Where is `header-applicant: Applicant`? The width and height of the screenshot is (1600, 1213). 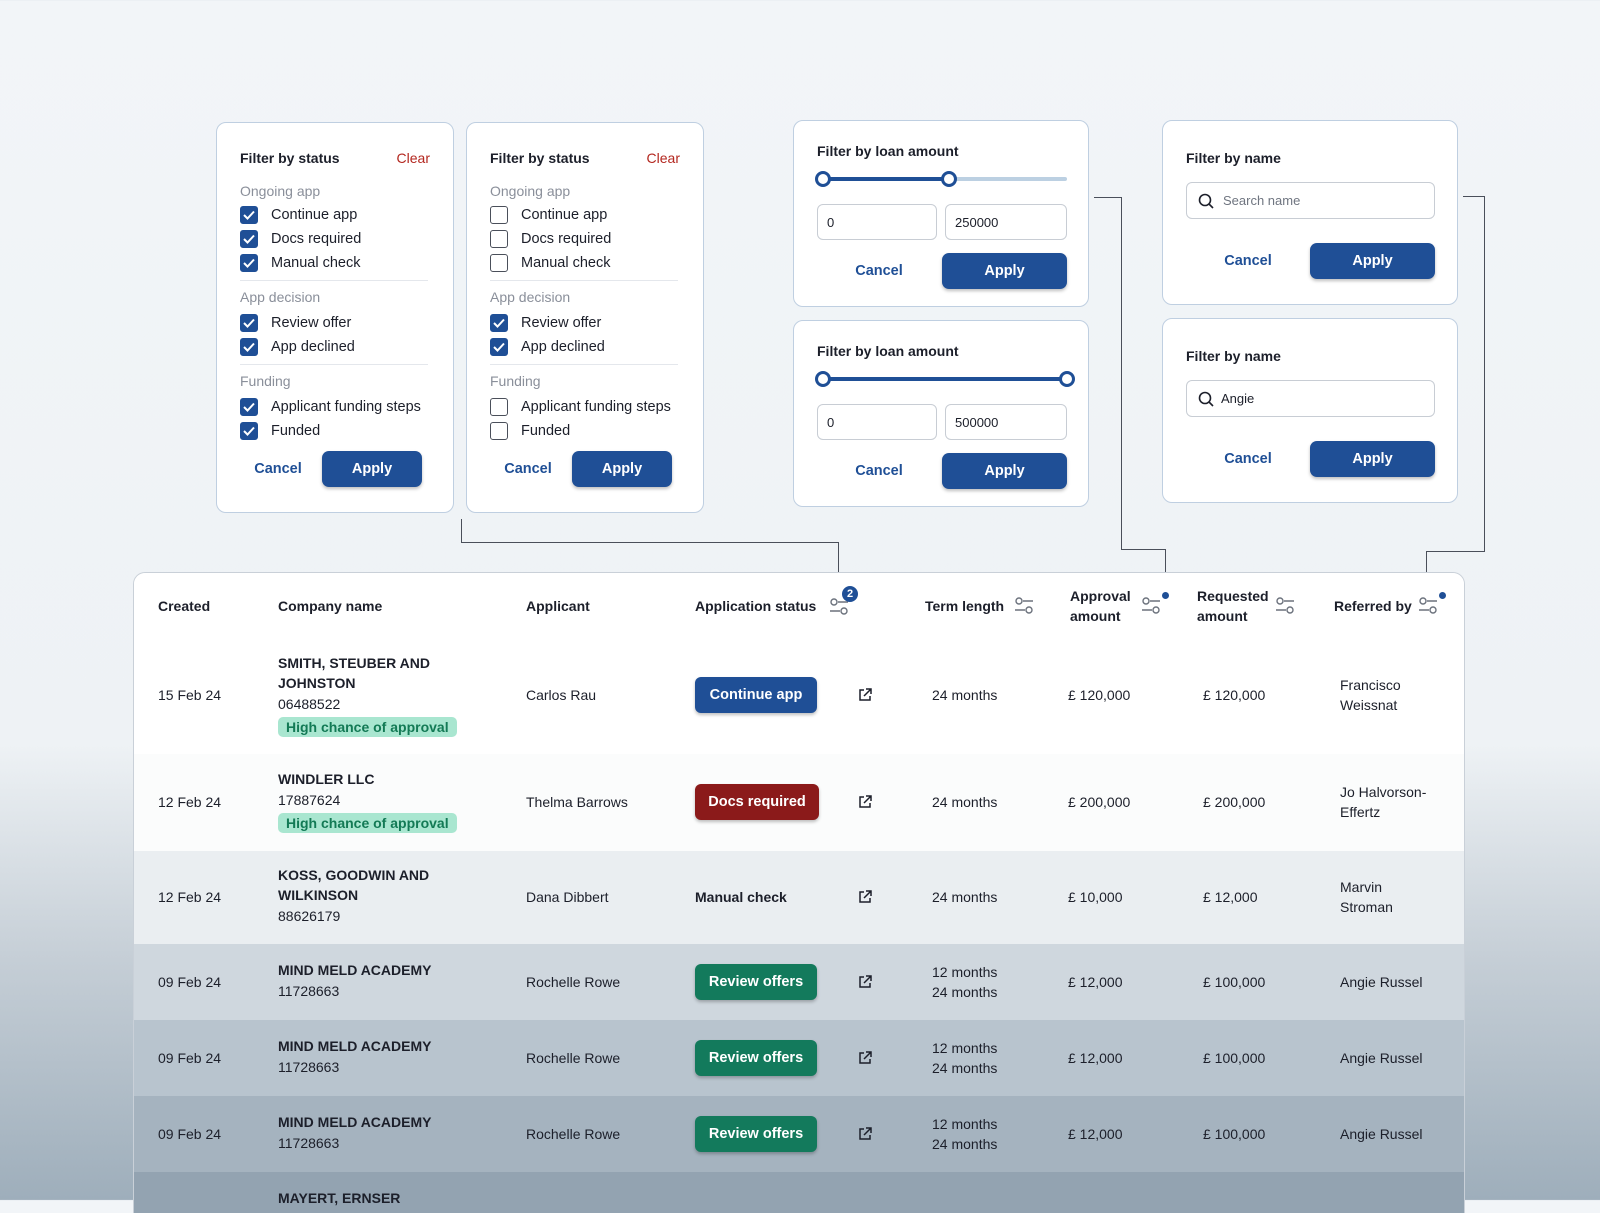 header-applicant: Applicant is located at coordinates (558, 606).